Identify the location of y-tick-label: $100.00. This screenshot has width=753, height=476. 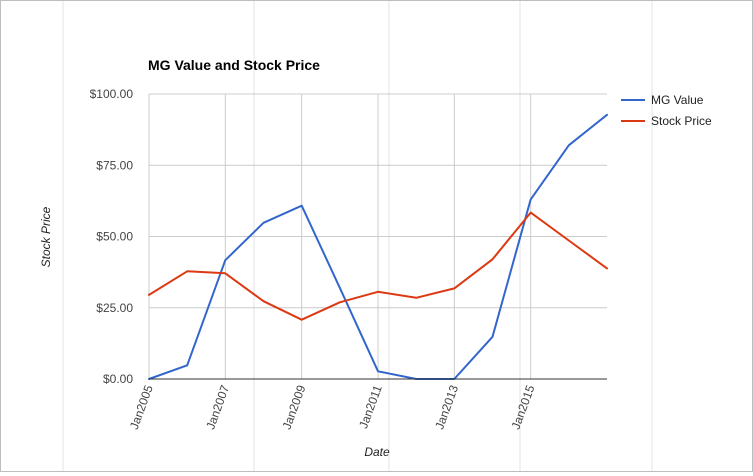
(112, 94).